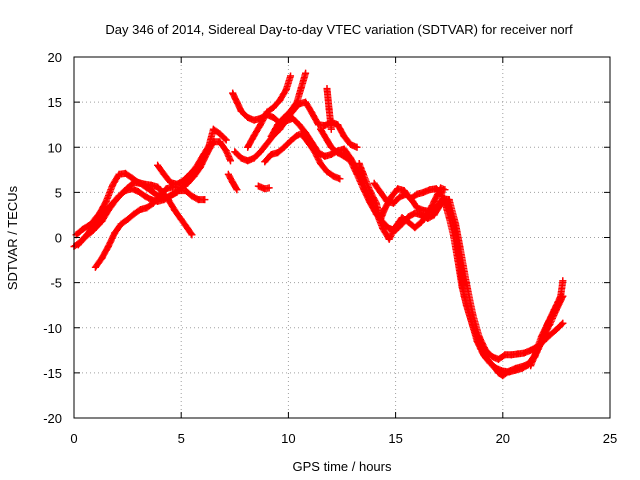 This screenshot has height=480, width=640. I want to click on y-tick-label: -15, so click(52, 373).